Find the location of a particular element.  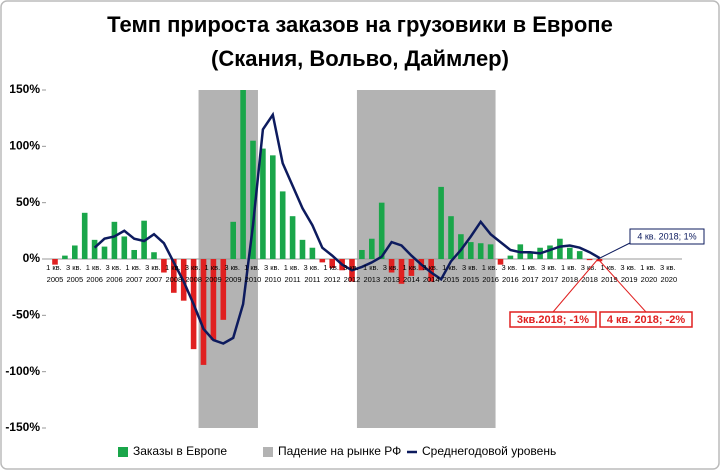

x-tick-year: 2008 is located at coordinates (173, 279).